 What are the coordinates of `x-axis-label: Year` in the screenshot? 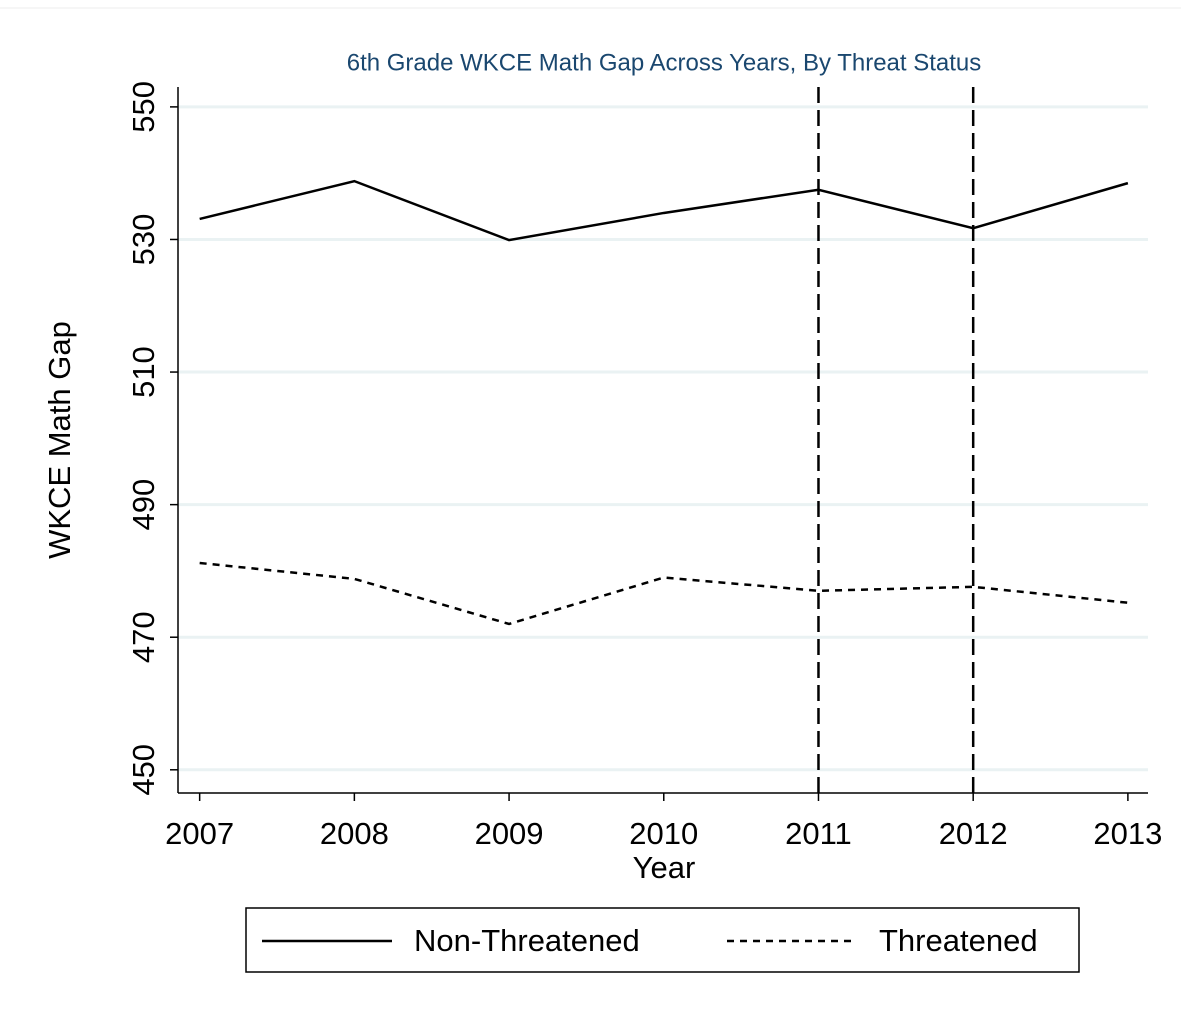 It's located at (664, 867).